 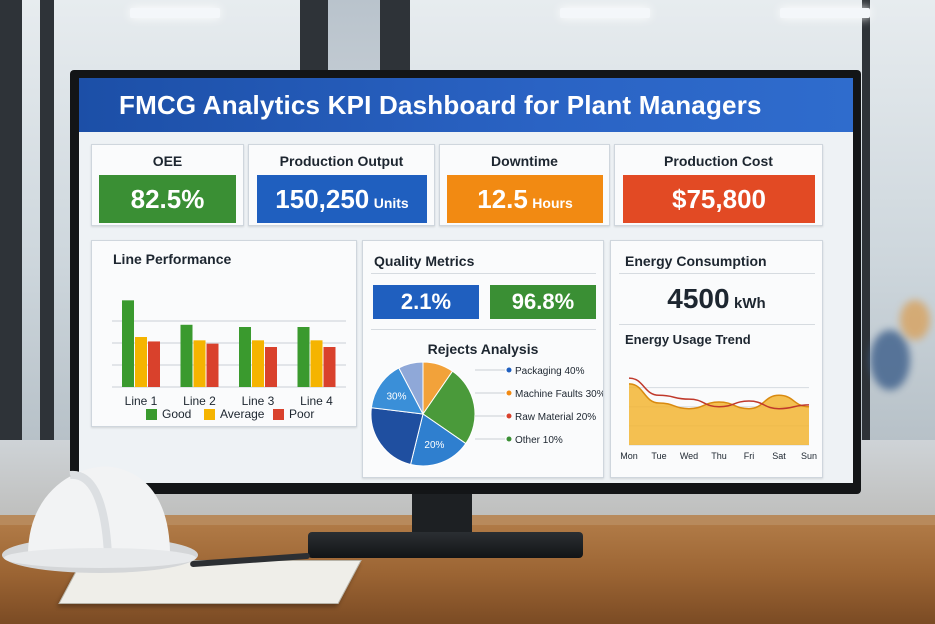 I want to click on area-line, so click(x=719, y=396).